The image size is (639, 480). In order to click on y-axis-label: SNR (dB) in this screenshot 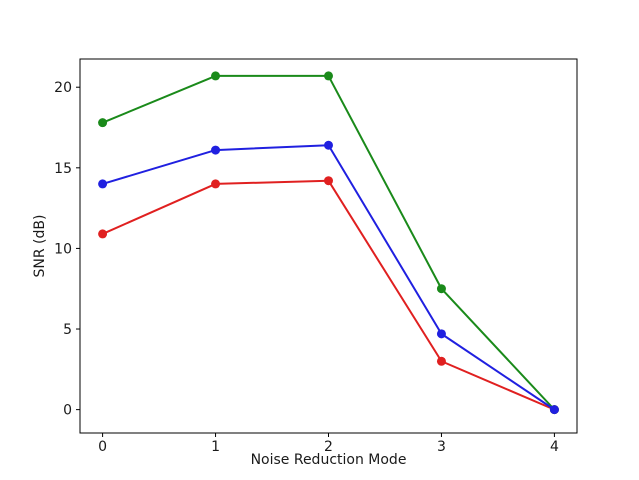, I will do `click(40, 246)`.